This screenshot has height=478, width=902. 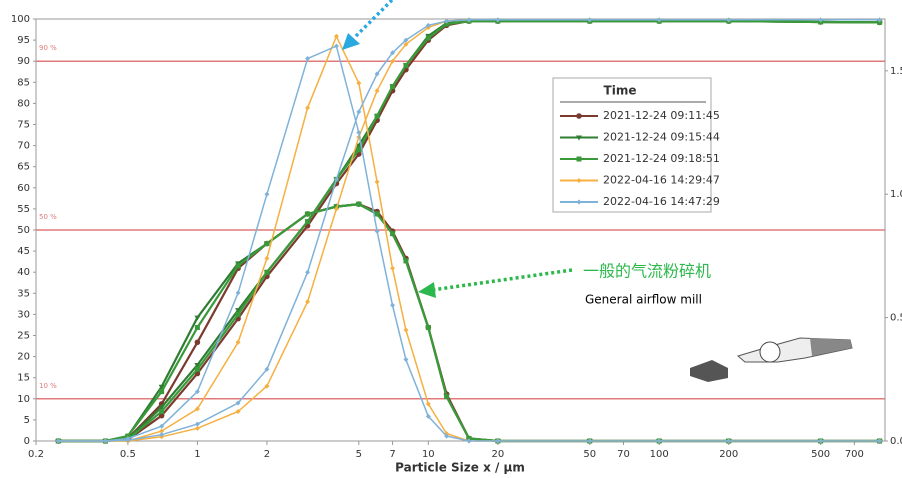 I want to click on y-tick-label: 50, so click(x=23, y=230).